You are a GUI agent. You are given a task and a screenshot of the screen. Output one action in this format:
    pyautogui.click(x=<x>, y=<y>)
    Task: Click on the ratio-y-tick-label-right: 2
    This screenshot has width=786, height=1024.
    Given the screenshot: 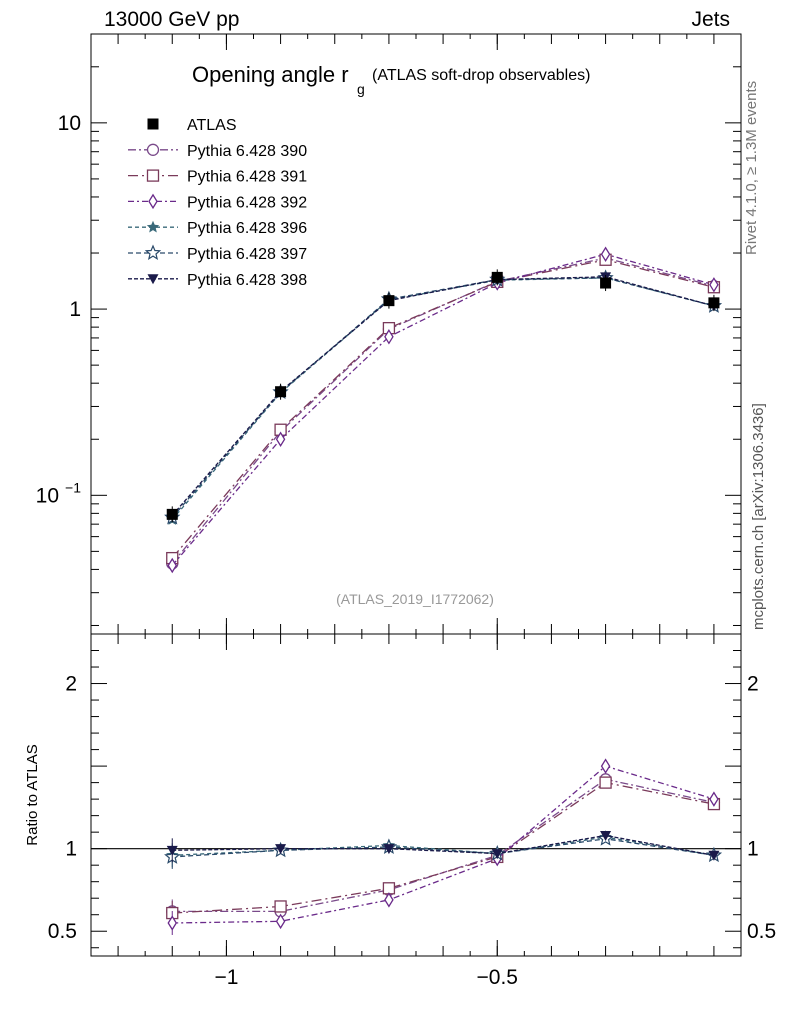 What is the action you would take?
    pyautogui.click(x=753, y=684)
    